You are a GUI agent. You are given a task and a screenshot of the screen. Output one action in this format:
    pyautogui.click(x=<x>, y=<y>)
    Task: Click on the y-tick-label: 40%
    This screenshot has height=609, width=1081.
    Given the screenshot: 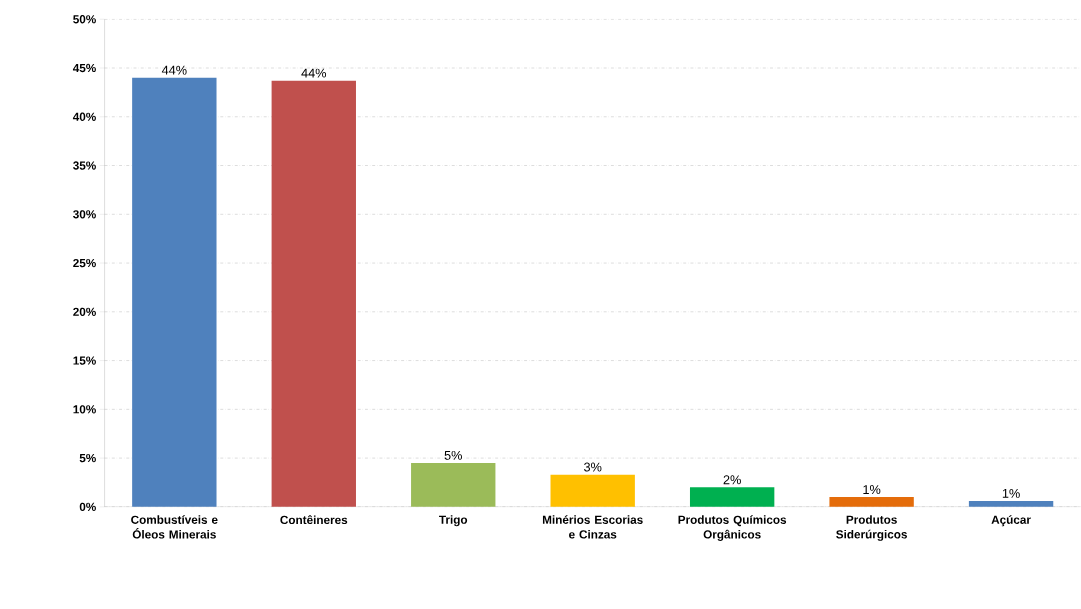 What is the action you would take?
    pyautogui.click(x=84, y=116)
    